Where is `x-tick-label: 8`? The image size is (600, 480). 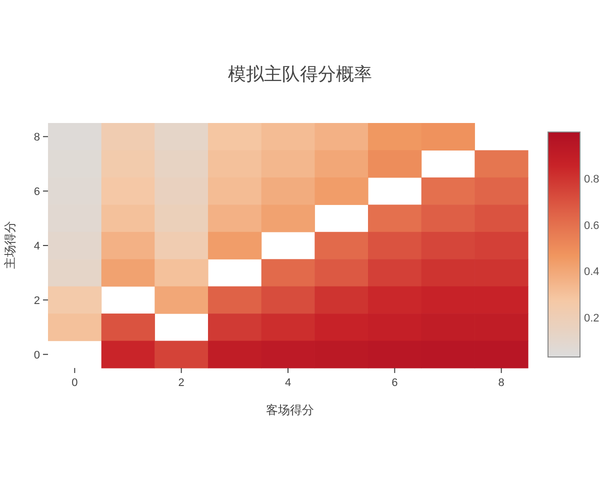 x-tick-label: 8 is located at coordinates (501, 383).